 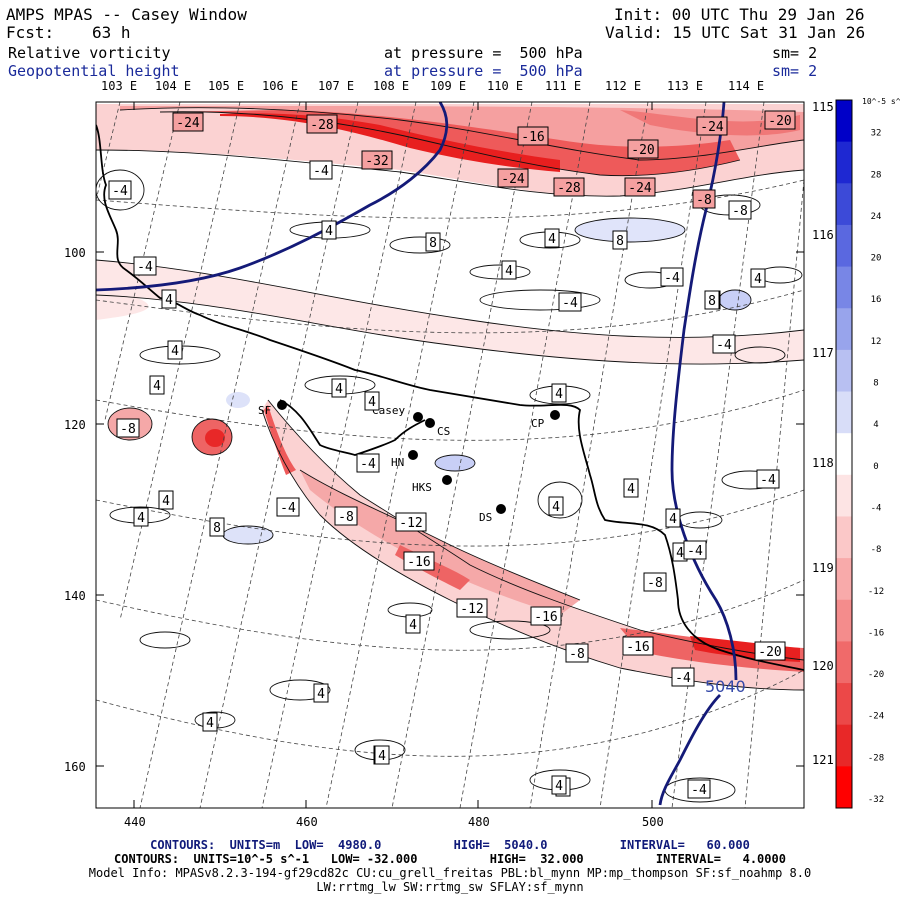 I want to click on height-contour-label: 5040, so click(x=725, y=686).